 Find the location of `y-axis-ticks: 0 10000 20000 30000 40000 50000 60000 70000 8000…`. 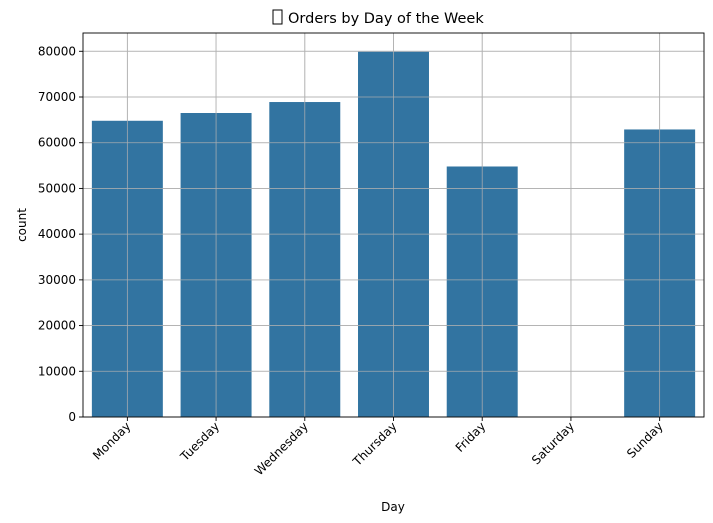

y-axis-ticks: 0 10000 20000 30000 40000 50000 60000 70000 8000… is located at coordinates (60, 234).